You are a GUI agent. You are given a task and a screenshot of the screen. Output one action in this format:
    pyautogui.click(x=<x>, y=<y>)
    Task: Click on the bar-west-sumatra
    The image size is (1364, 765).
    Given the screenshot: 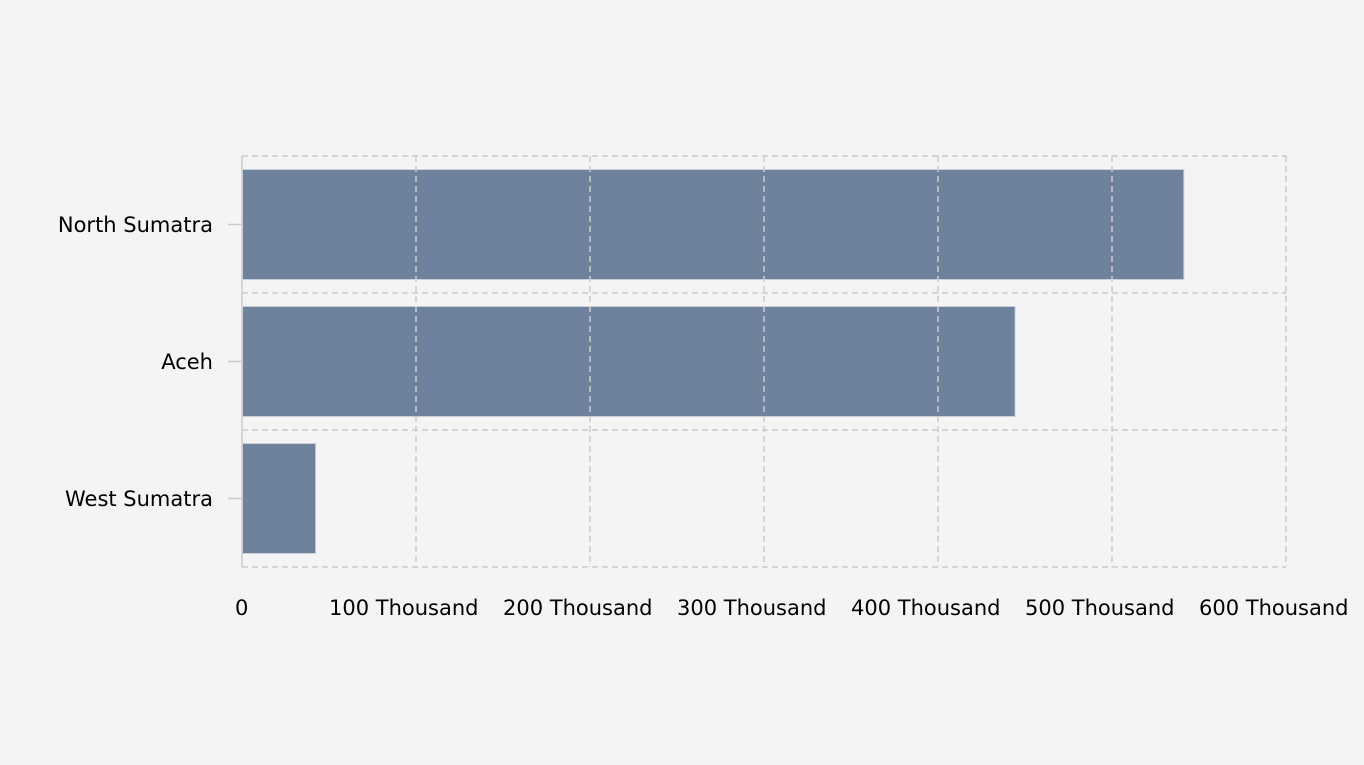 What is the action you would take?
    pyautogui.click(x=279, y=498)
    